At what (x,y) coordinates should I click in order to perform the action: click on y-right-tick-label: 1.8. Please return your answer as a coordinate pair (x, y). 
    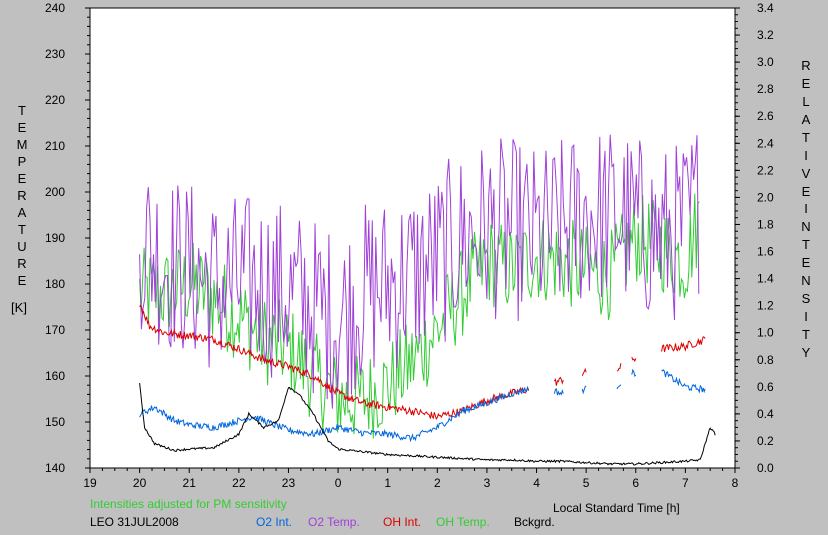
    Looking at the image, I should click on (765, 224).